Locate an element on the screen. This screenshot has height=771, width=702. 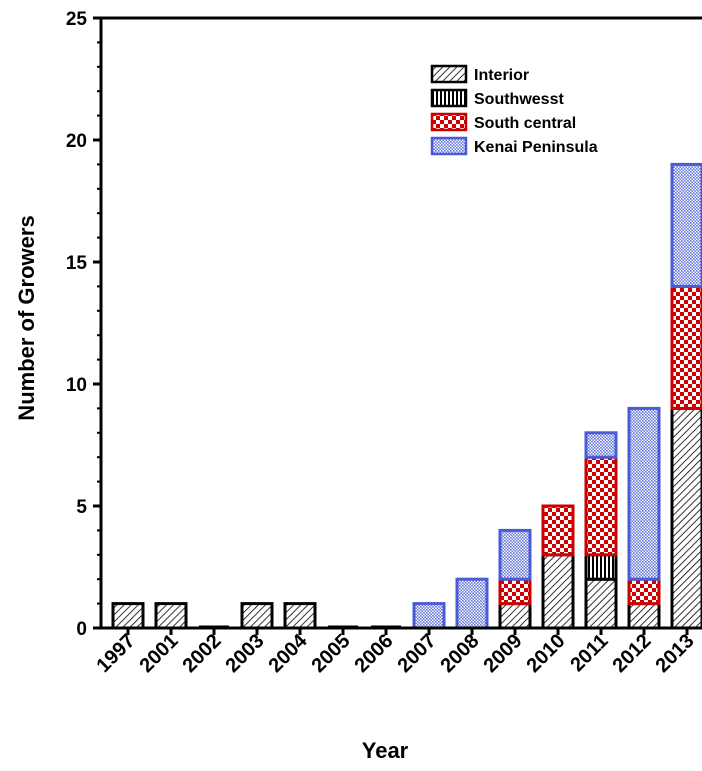
x-tick-label: 2011 is located at coordinates (589, 653).